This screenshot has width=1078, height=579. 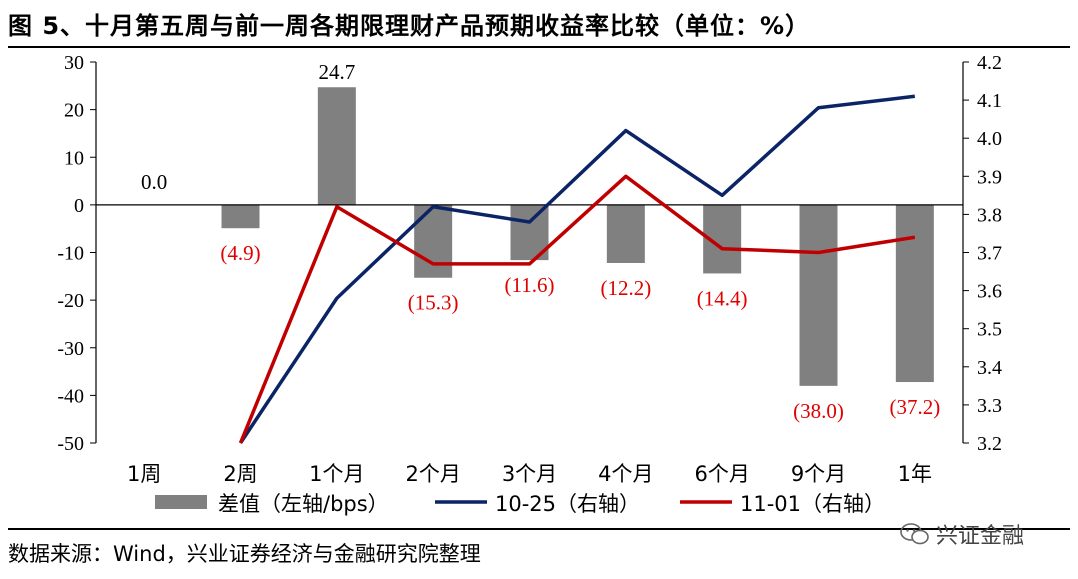 What do you see at coordinates (74, 158) in the screenshot?
I see `left-tick-label: 10` at bounding box center [74, 158].